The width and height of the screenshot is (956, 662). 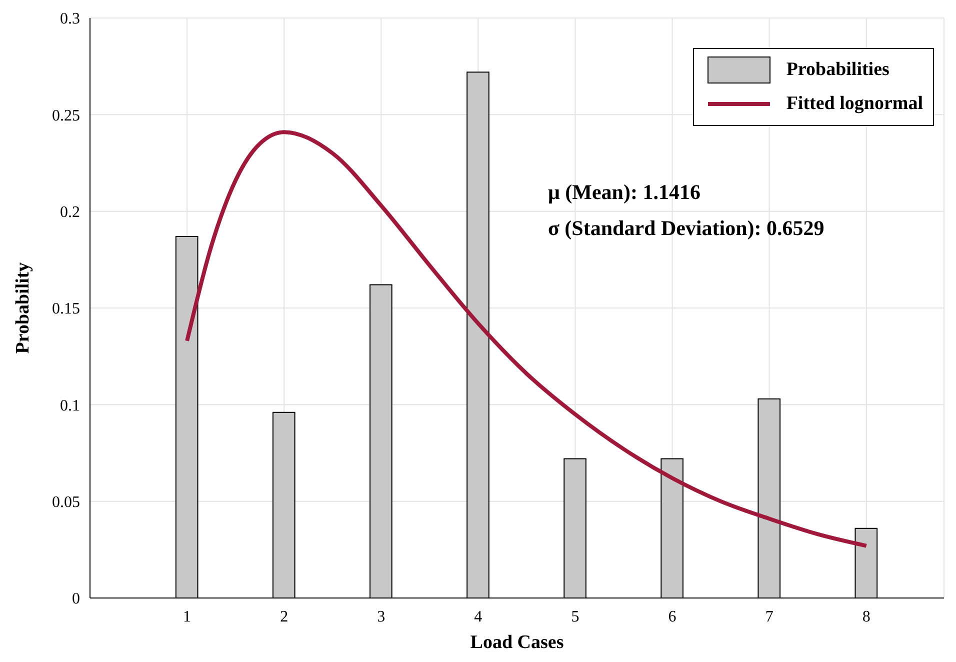 What do you see at coordinates (70, 213) in the screenshot?
I see `y-tick-label: 0.2` at bounding box center [70, 213].